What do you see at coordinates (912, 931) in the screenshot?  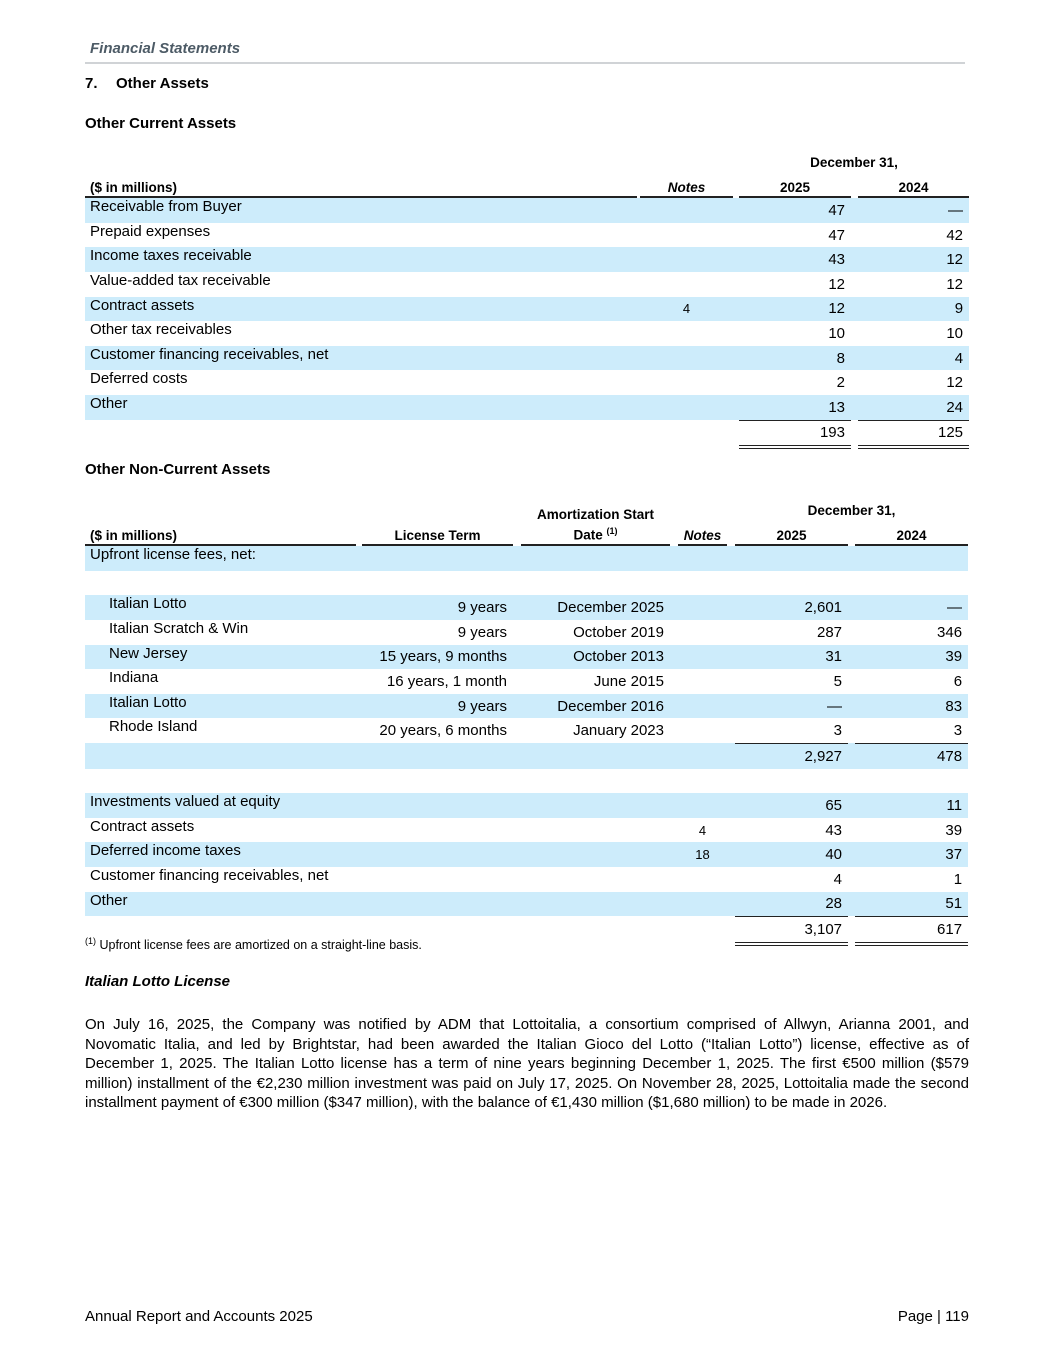 I see `total-2024: 617` at bounding box center [912, 931].